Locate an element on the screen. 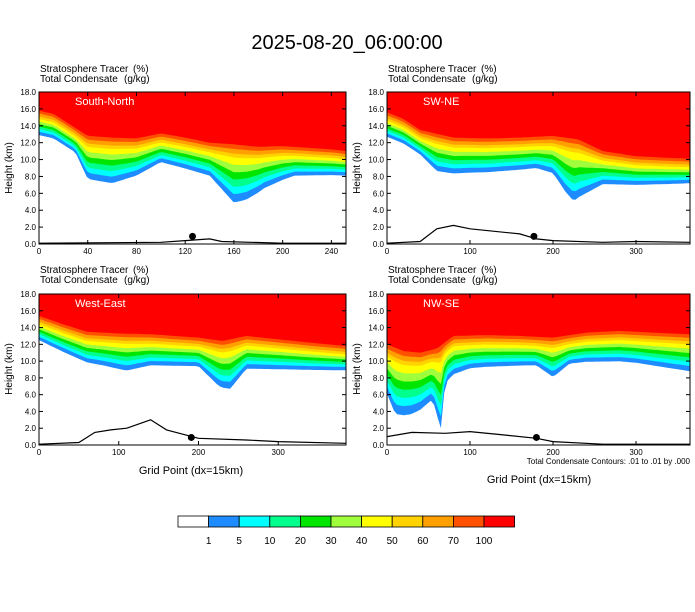 Image resolution: width=695 pixels, height=612 pixels. panel-label: SW-NE is located at coordinates (441, 102).